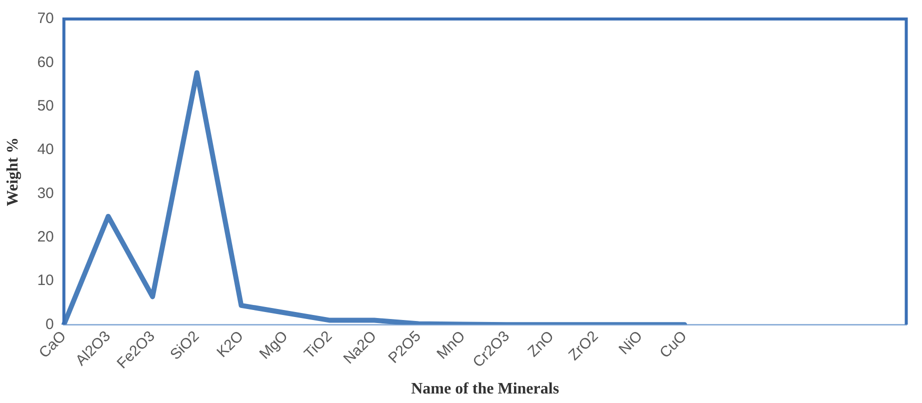 The width and height of the screenshot is (922, 403). I want to click on y-tick-label: 50, so click(45, 105).